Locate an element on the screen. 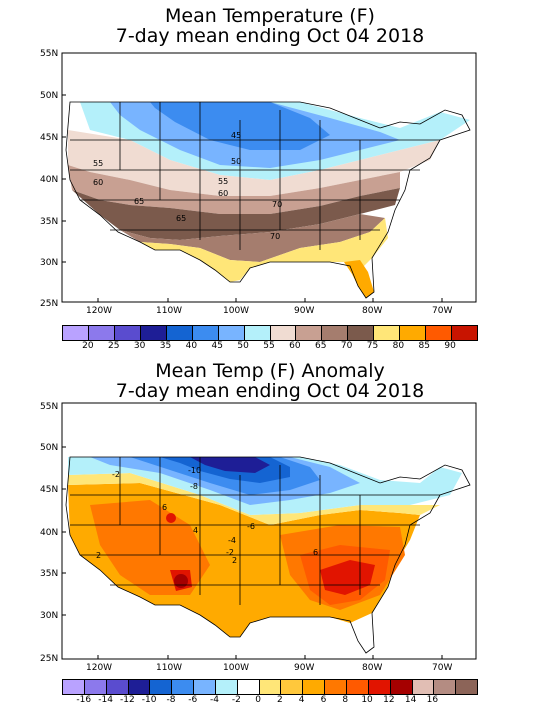  colorbar-label: 10 is located at coordinates (367, 700).